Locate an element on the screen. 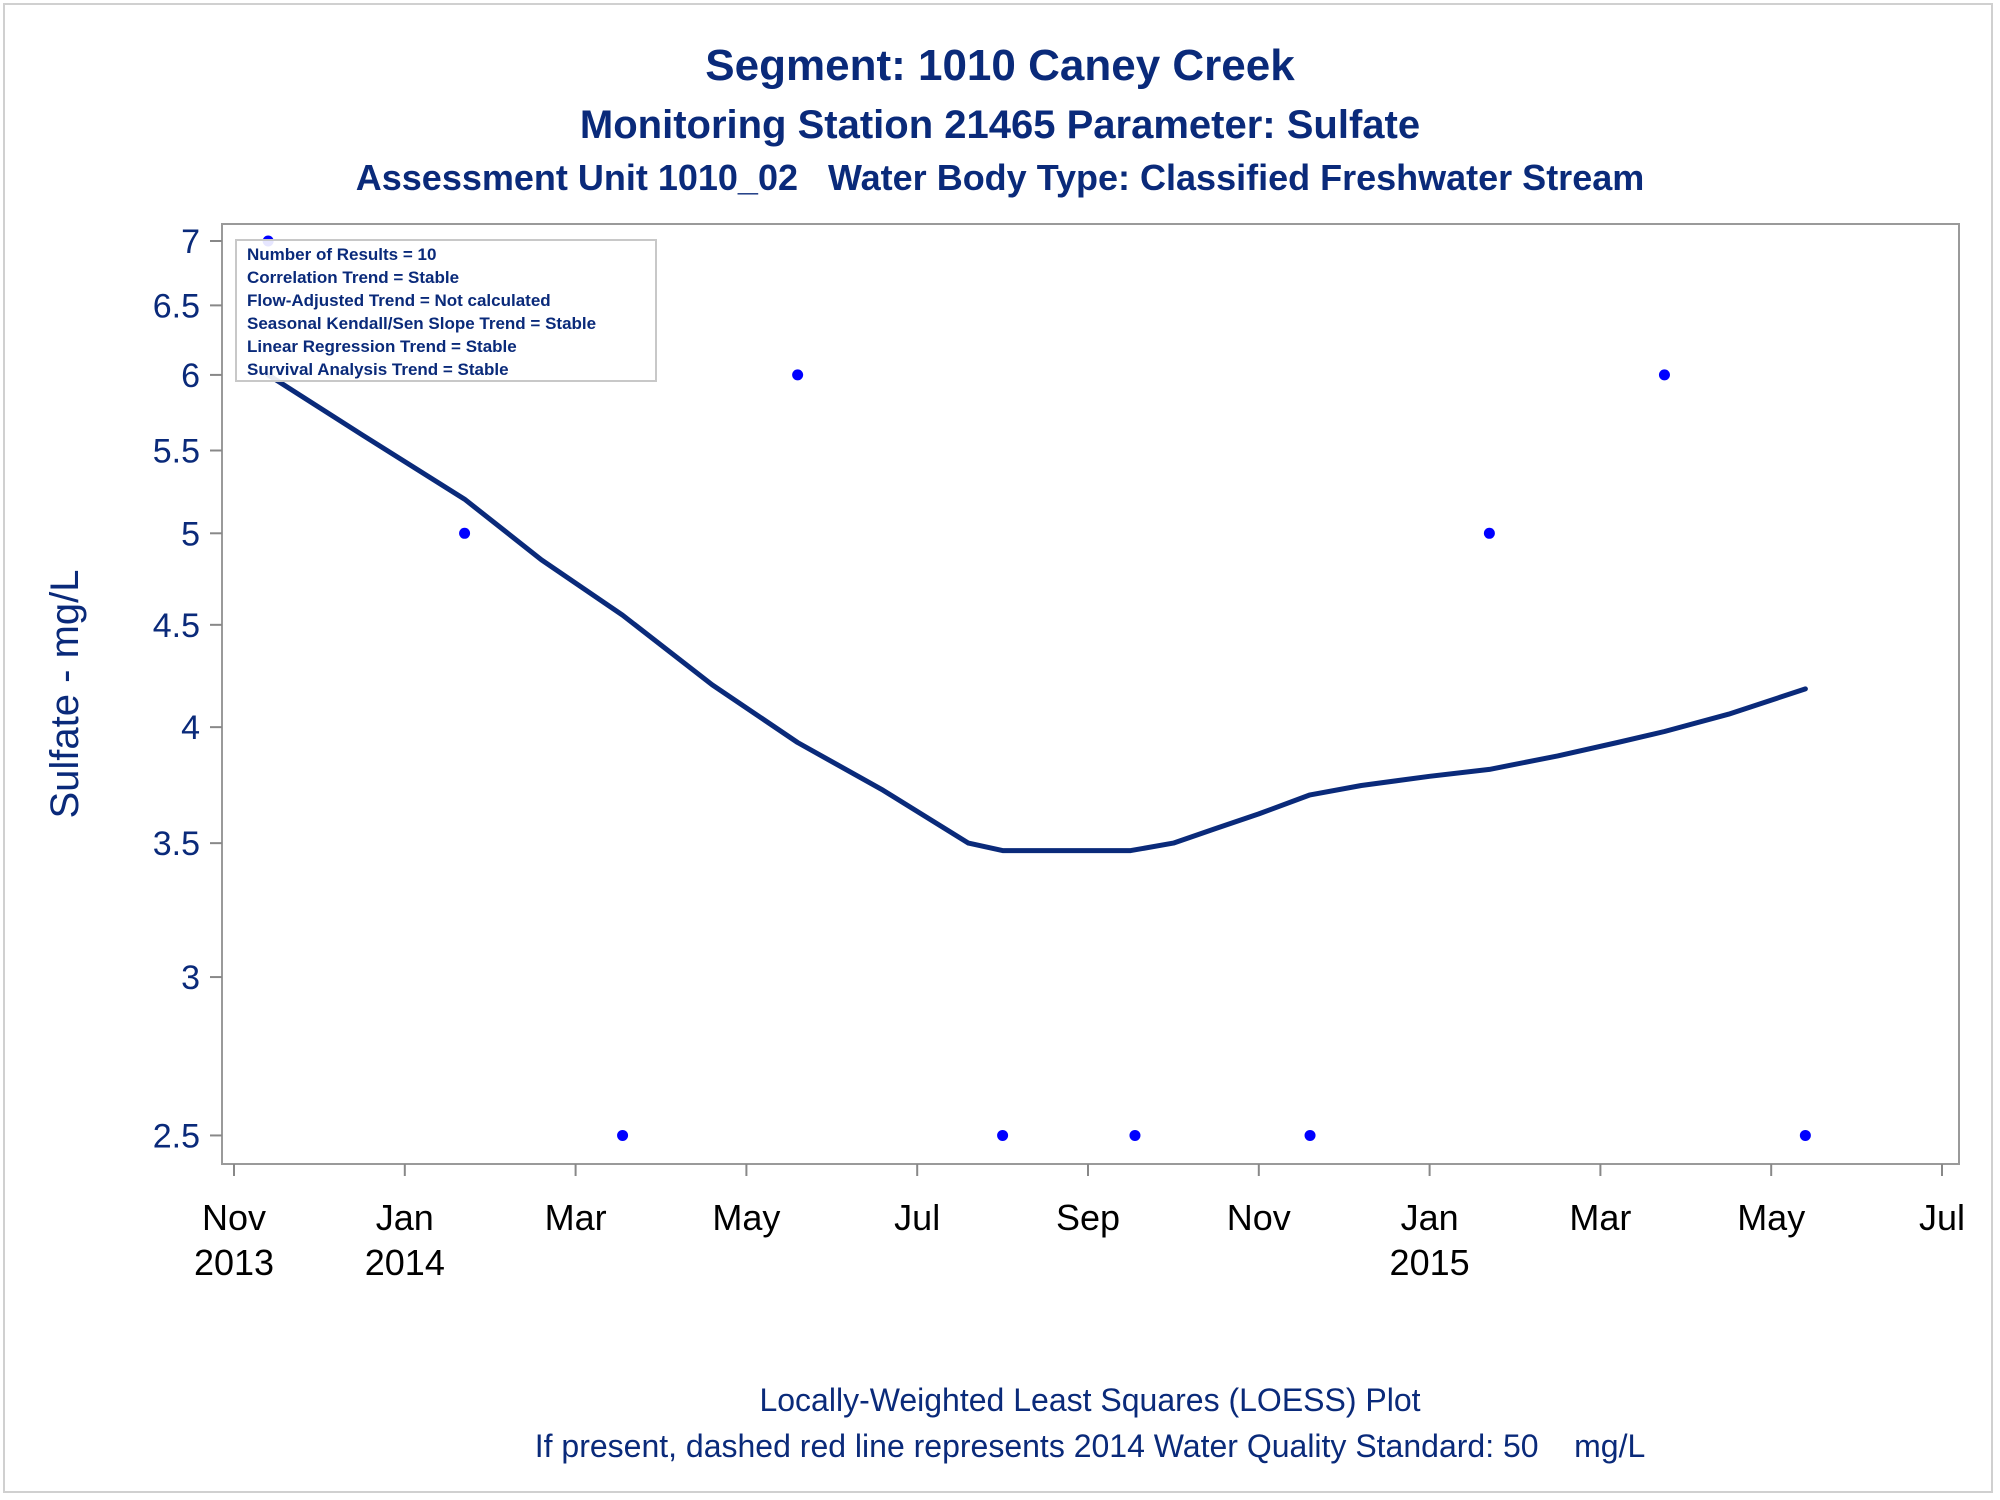 This screenshot has width=2000, height=1500. y-tick-label: 5 is located at coordinates (190, 534).